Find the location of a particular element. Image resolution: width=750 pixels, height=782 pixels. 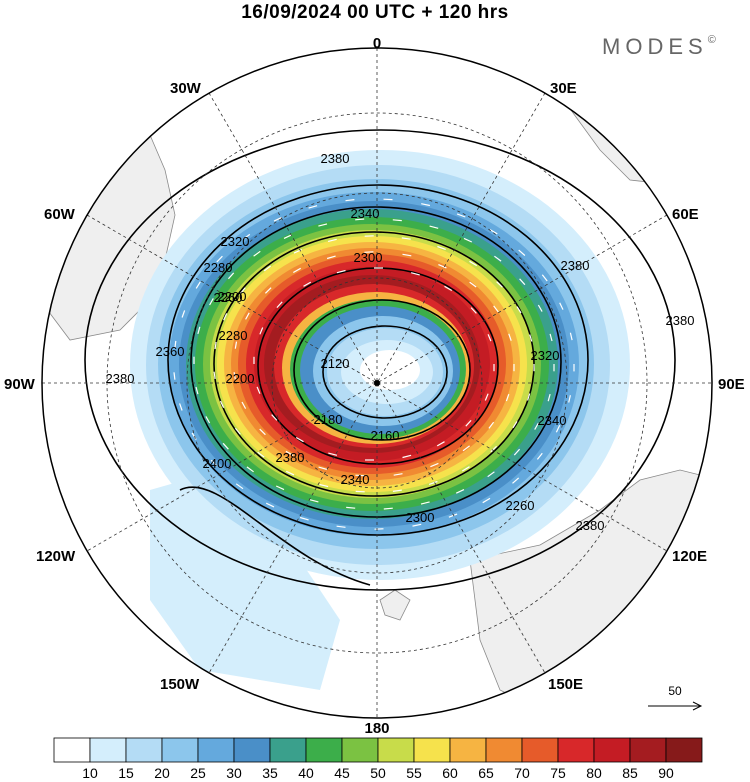

colorbar-label-2: 20 is located at coordinates (162, 773).